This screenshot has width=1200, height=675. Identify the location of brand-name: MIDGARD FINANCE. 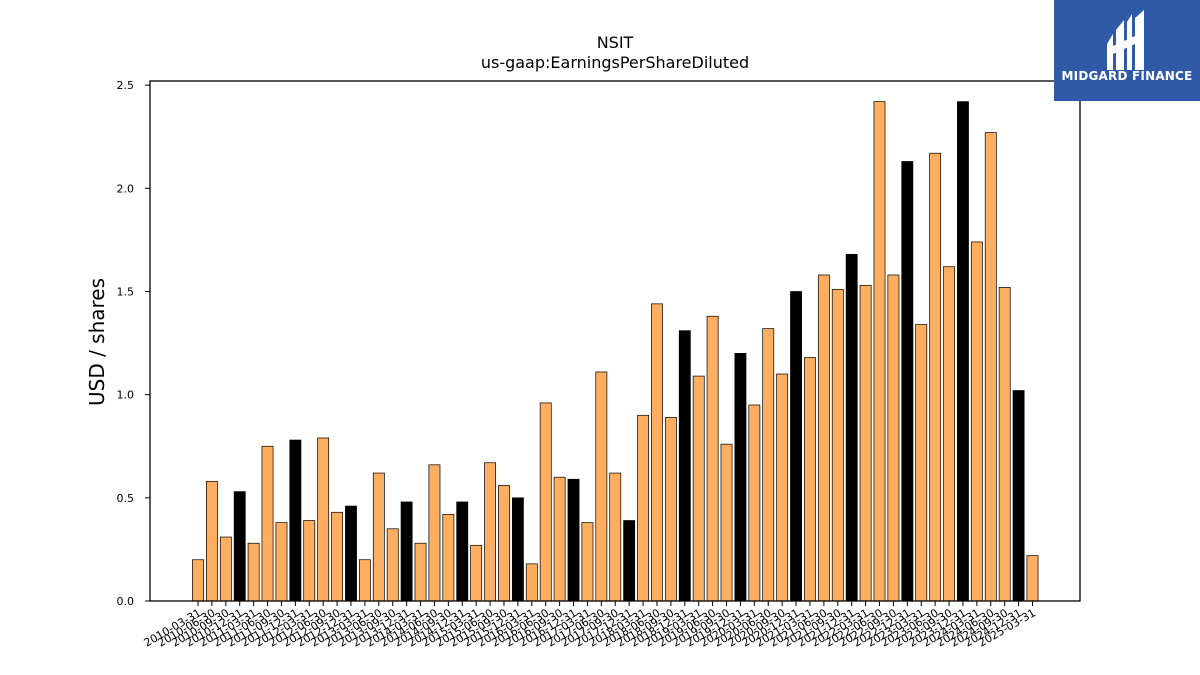
(1127, 76).